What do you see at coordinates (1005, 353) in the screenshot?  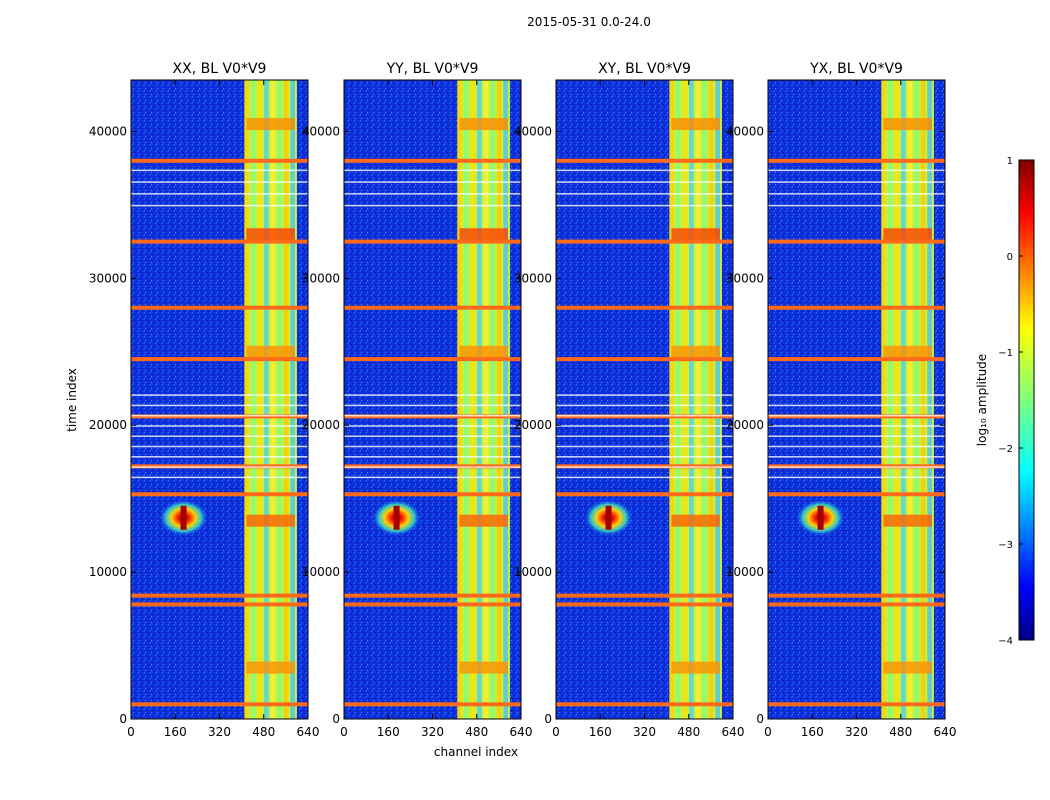 I see `colorbar-tick-label: −1` at bounding box center [1005, 353].